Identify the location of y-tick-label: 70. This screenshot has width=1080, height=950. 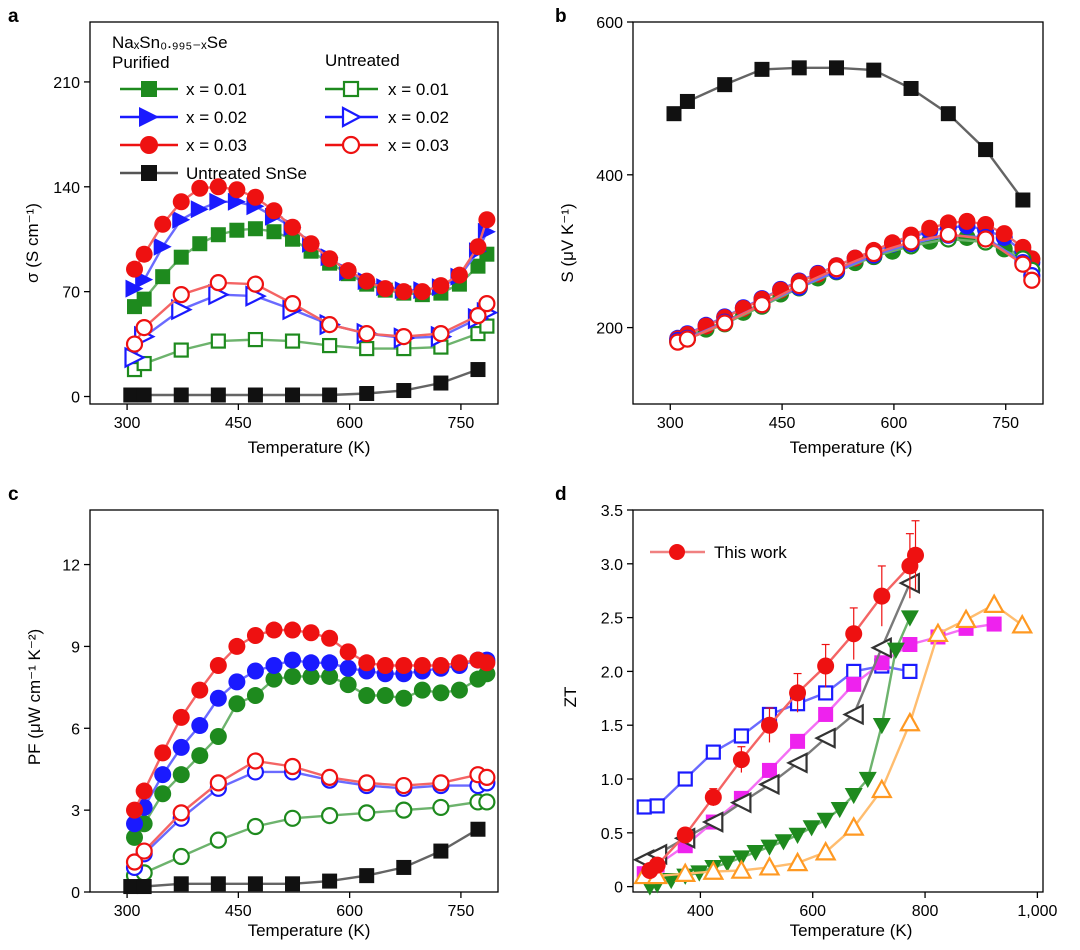
(71, 293).